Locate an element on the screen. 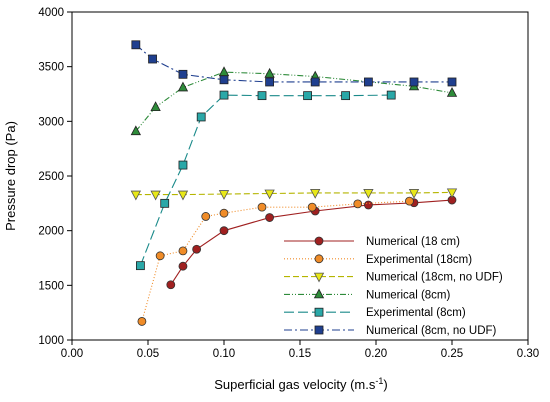 The image size is (550, 402). legend-label-5: Experimental (8cm) is located at coordinates (416, 313).